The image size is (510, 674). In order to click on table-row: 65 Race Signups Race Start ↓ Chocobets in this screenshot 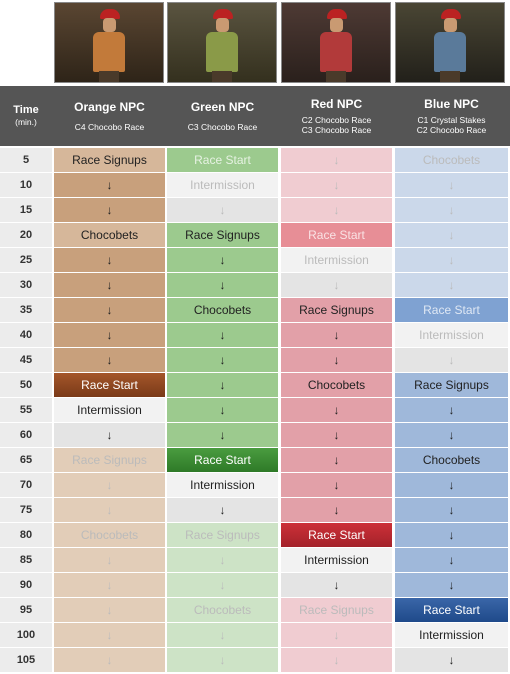, I will do `click(255, 460)`.